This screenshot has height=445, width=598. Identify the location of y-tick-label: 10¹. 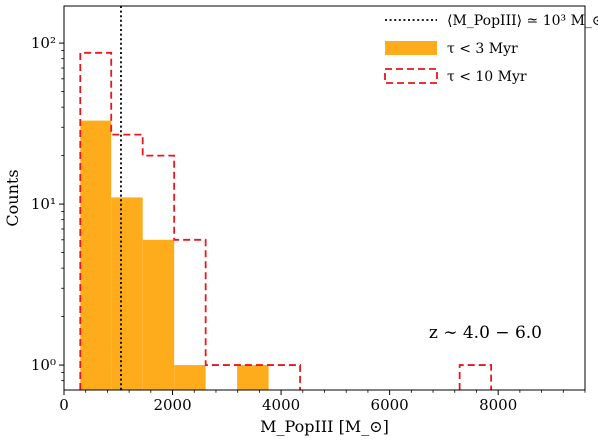
(43, 204).